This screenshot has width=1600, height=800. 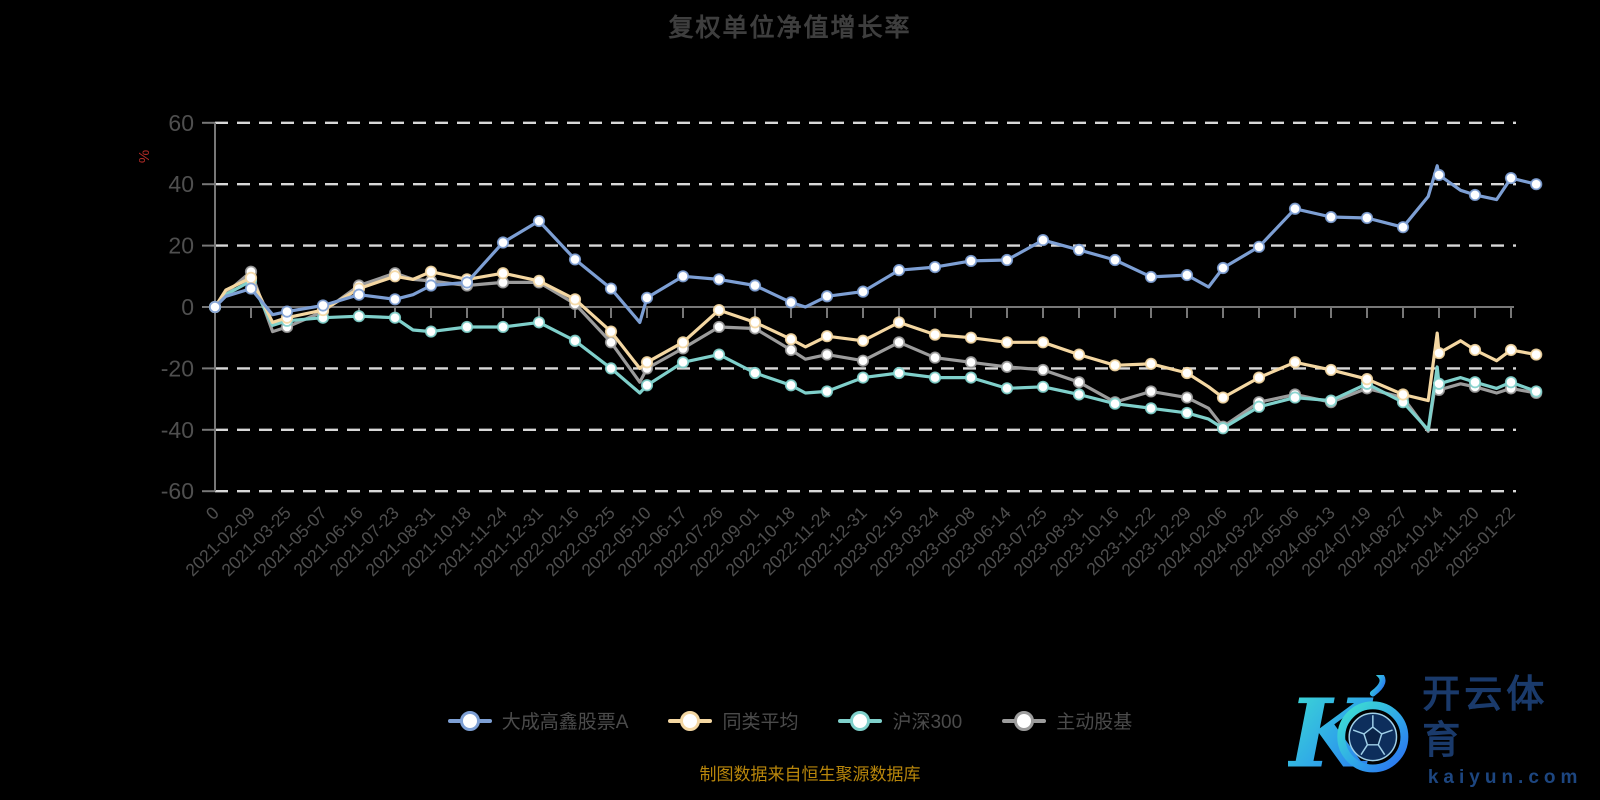 What do you see at coordinates (1348, 731) in the screenshot?
I see `kaiyun-logo-icon: K` at bounding box center [1348, 731].